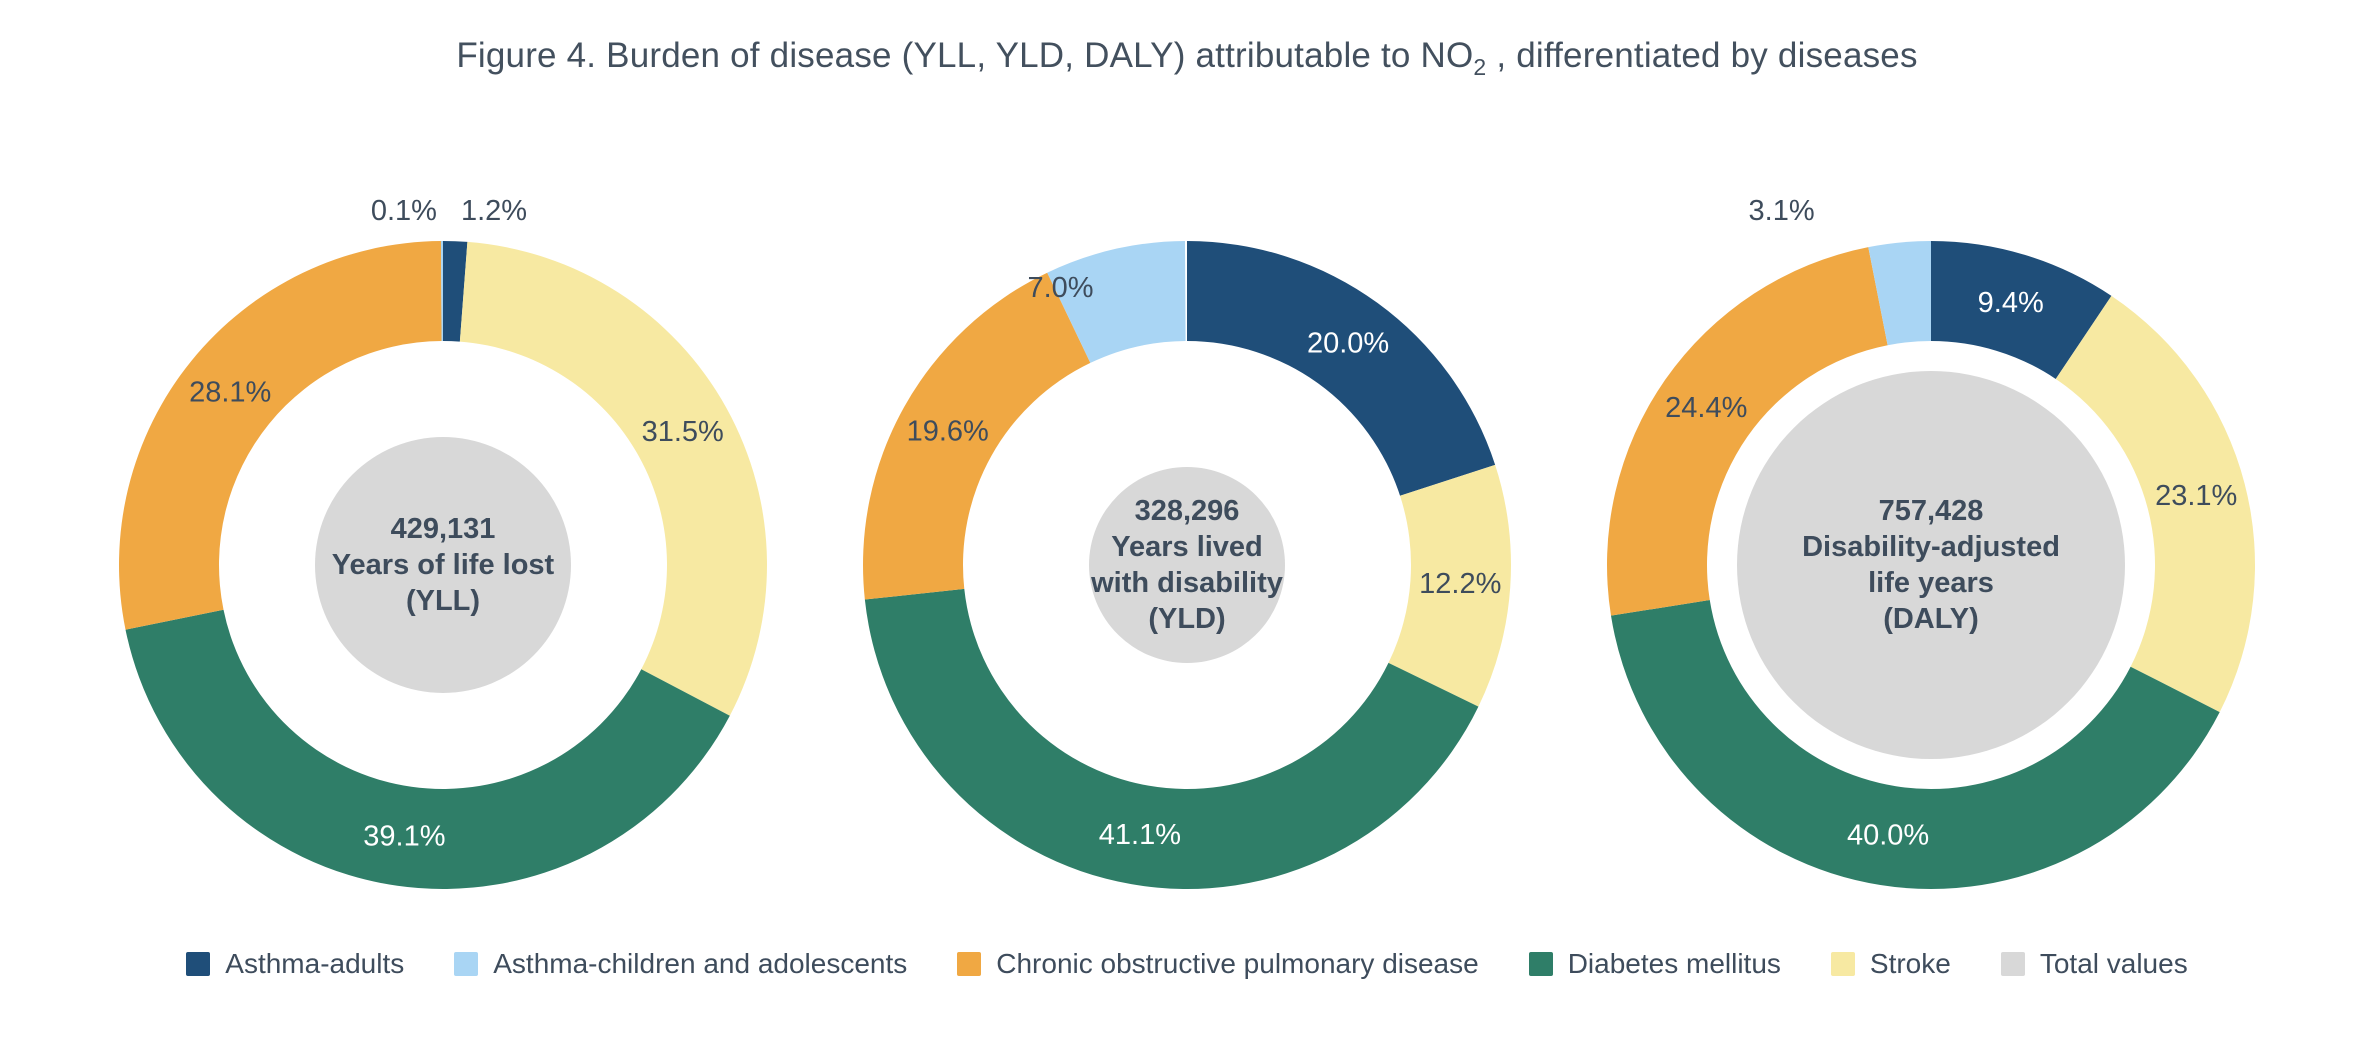 This screenshot has width=2374, height=1044. Describe the element at coordinates (1931, 511) in the screenshot. I see `donut-center-text-line: 757,428` at that location.